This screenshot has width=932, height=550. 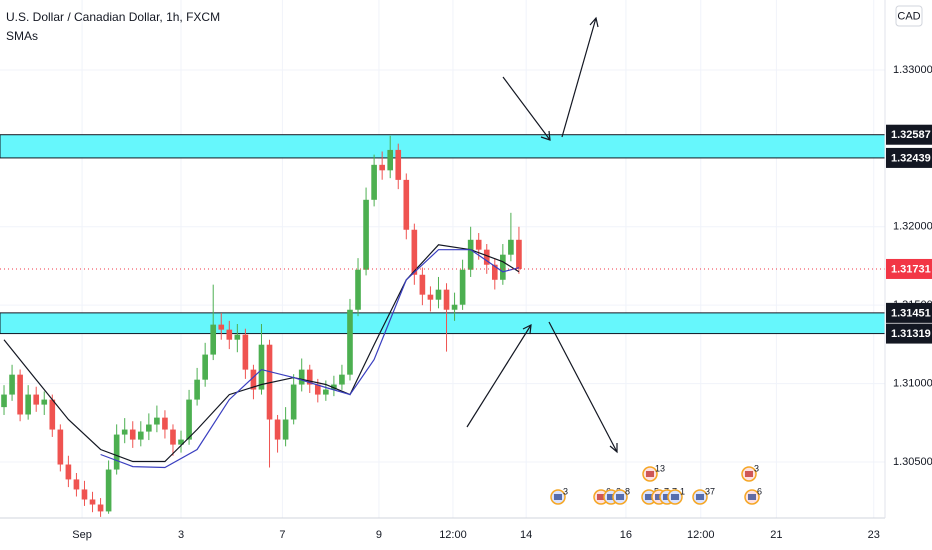 What do you see at coordinates (379, 535) in the screenshot?
I see `x-tick-label: 9` at bounding box center [379, 535].